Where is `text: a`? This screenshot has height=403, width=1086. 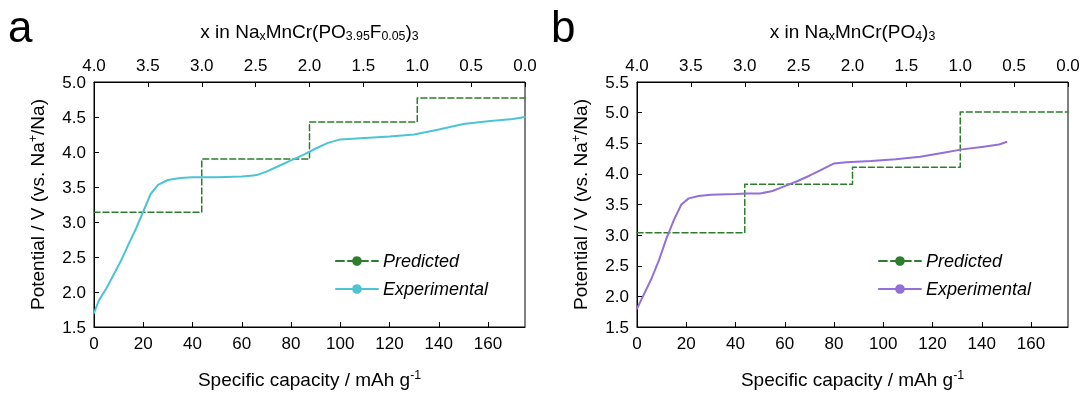
text: a is located at coordinates (20, 26).